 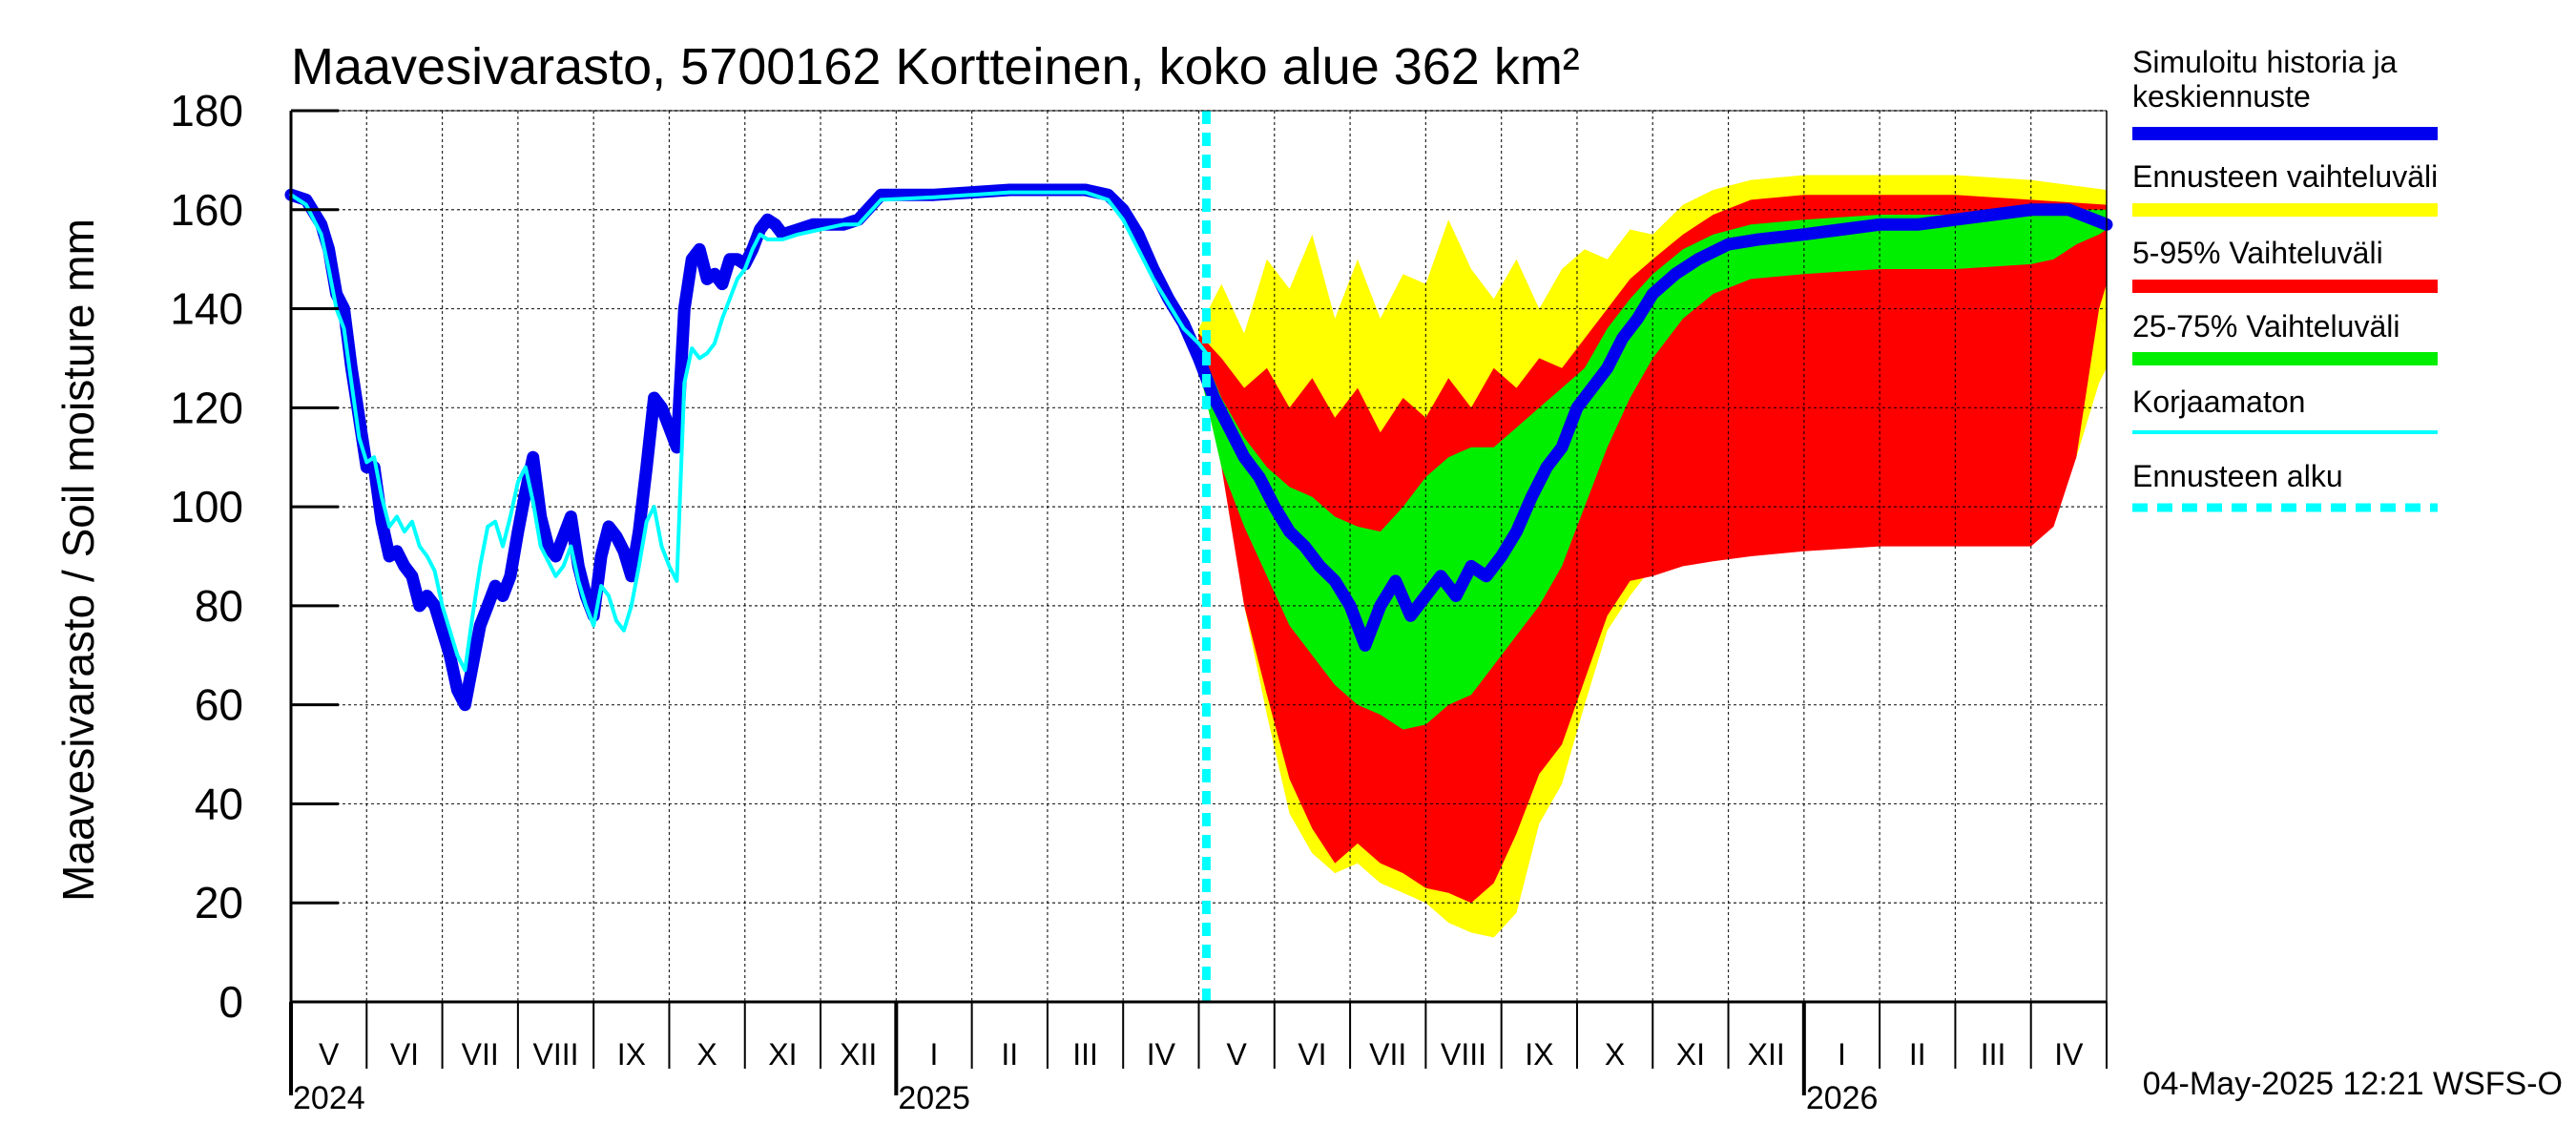 What do you see at coordinates (2265, 326) in the screenshot?
I see `legend-label-4: 25-75% Vaihteluväli` at bounding box center [2265, 326].